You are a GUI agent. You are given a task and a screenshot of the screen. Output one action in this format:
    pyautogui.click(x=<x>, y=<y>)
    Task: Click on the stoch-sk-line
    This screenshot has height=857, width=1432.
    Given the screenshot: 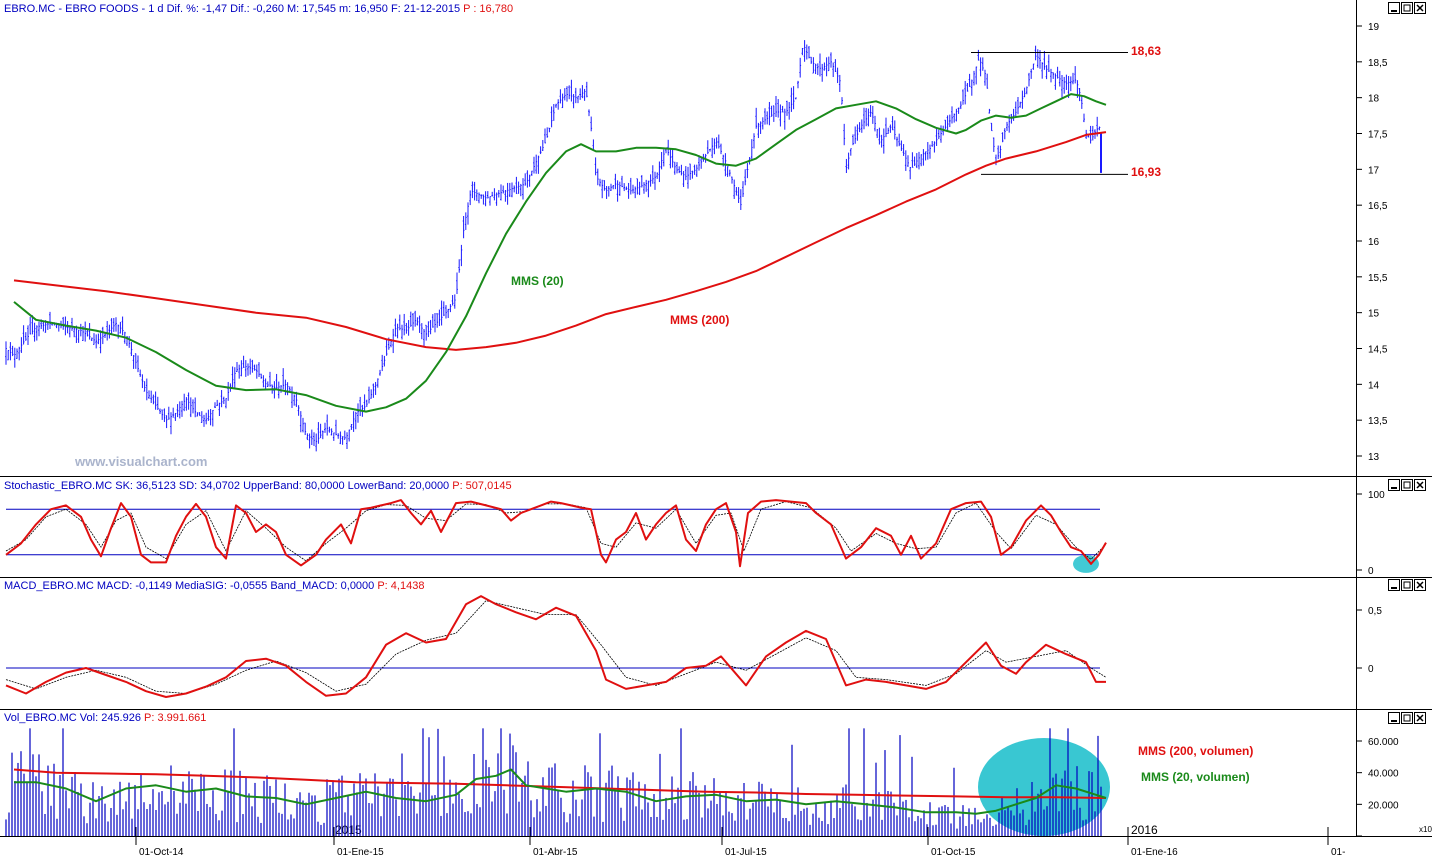 What is the action you would take?
    pyautogui.click(x=556, y=533)
    